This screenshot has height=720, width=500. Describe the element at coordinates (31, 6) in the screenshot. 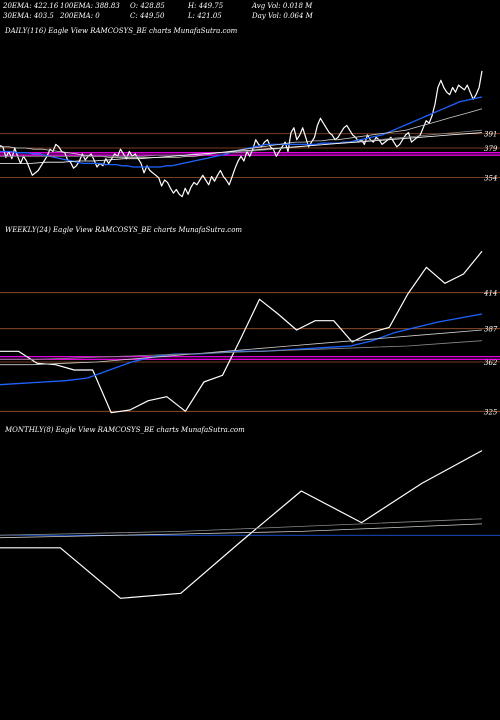

I see `header-20ema: 20EMA: 422.16` at that location.